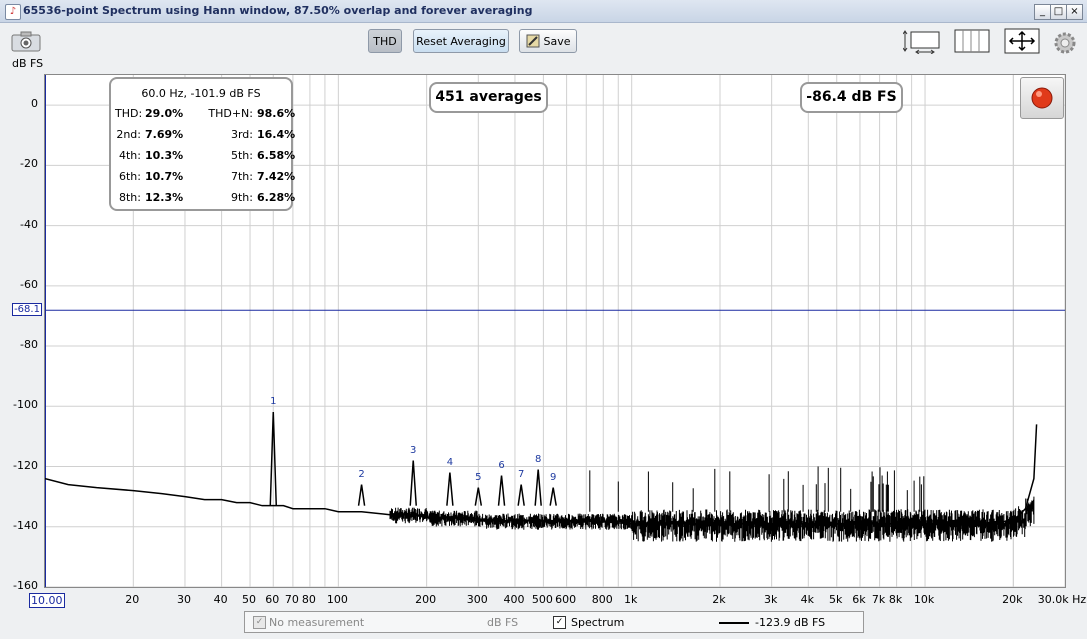  Describe the element at coordinates (249, 599) in the screenshot. I see `x-tick-label: 50` at that location.